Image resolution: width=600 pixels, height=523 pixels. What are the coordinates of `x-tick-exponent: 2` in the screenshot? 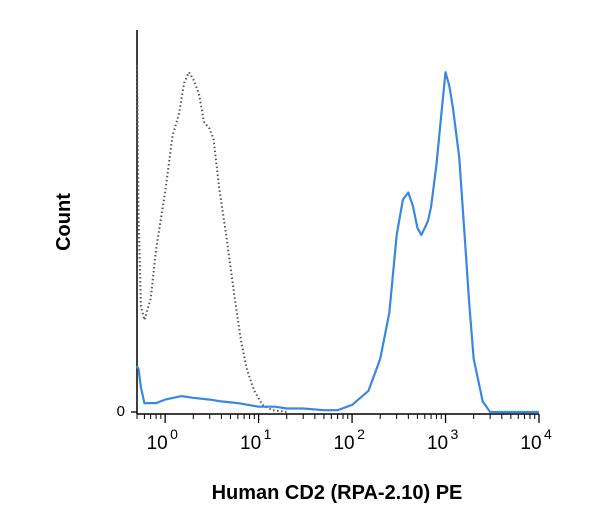 It's located at (361, 434).